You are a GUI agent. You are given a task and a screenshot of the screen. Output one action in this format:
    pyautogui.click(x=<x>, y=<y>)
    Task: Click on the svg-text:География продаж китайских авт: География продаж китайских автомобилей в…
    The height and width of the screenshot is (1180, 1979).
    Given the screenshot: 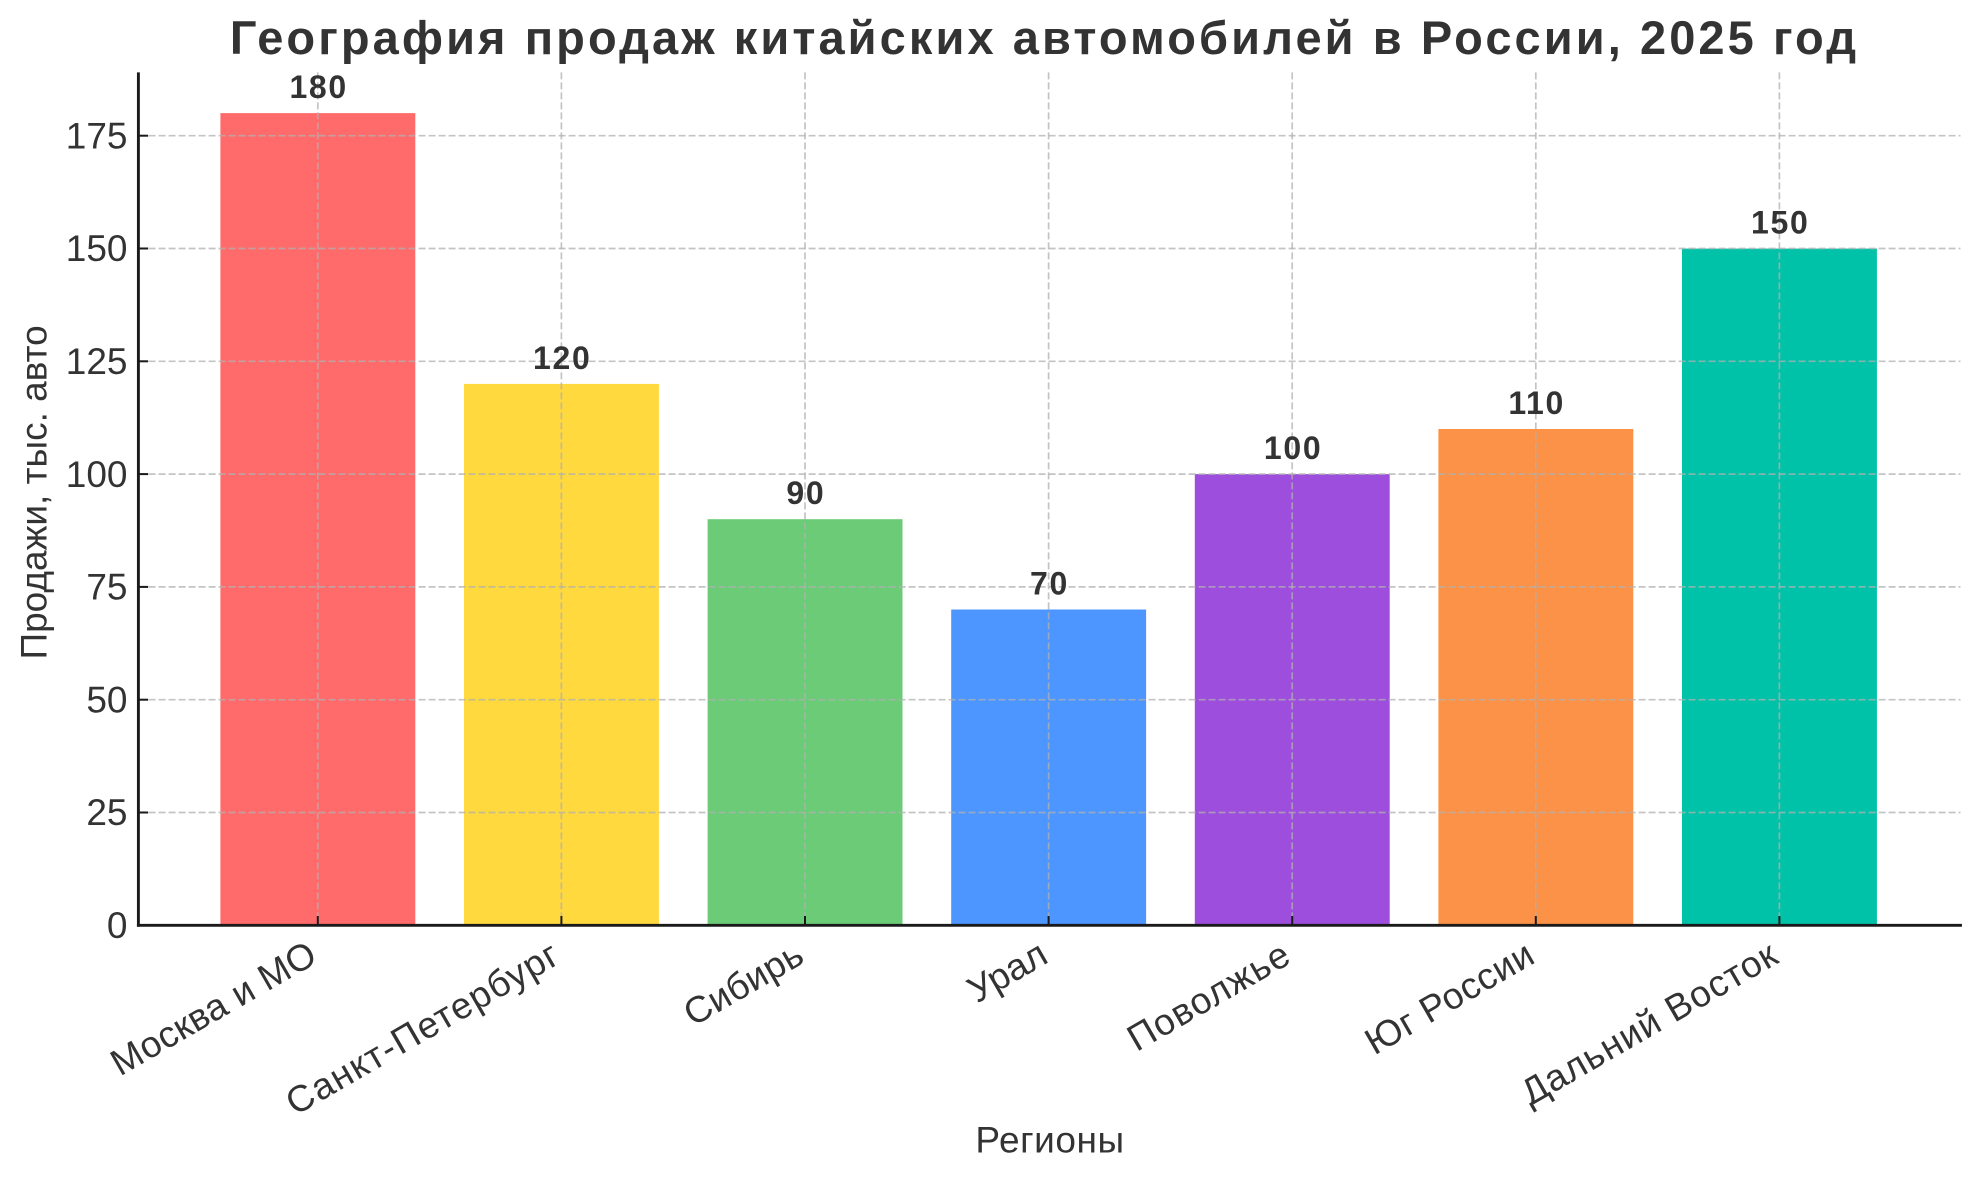 What is the action you would take?
    pyautogui.click(x=1044, y=37)
    